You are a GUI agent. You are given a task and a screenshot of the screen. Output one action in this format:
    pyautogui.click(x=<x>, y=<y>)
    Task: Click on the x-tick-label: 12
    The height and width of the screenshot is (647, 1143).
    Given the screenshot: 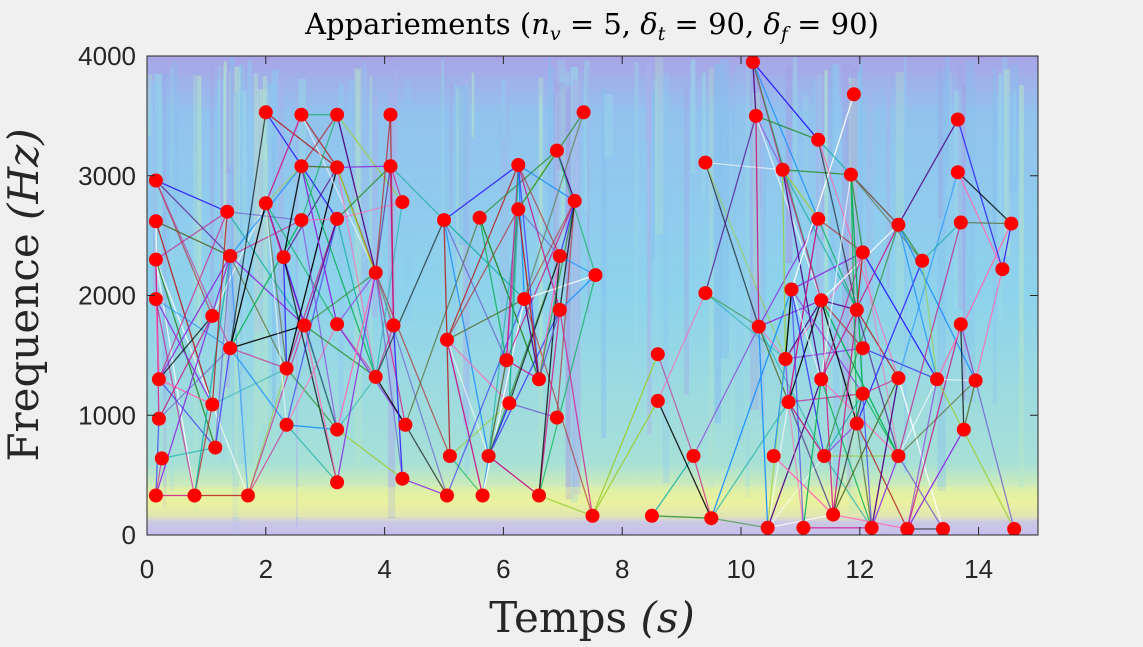 What is the action you would take?
    pyautogui.click(x=859, y=569)
    